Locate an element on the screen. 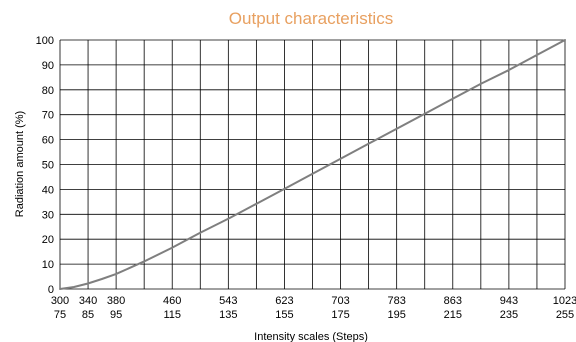 The height and width of the screenshot is (342, 576). x-tick-label-scale: 95 is located at coordinates (116, 315).